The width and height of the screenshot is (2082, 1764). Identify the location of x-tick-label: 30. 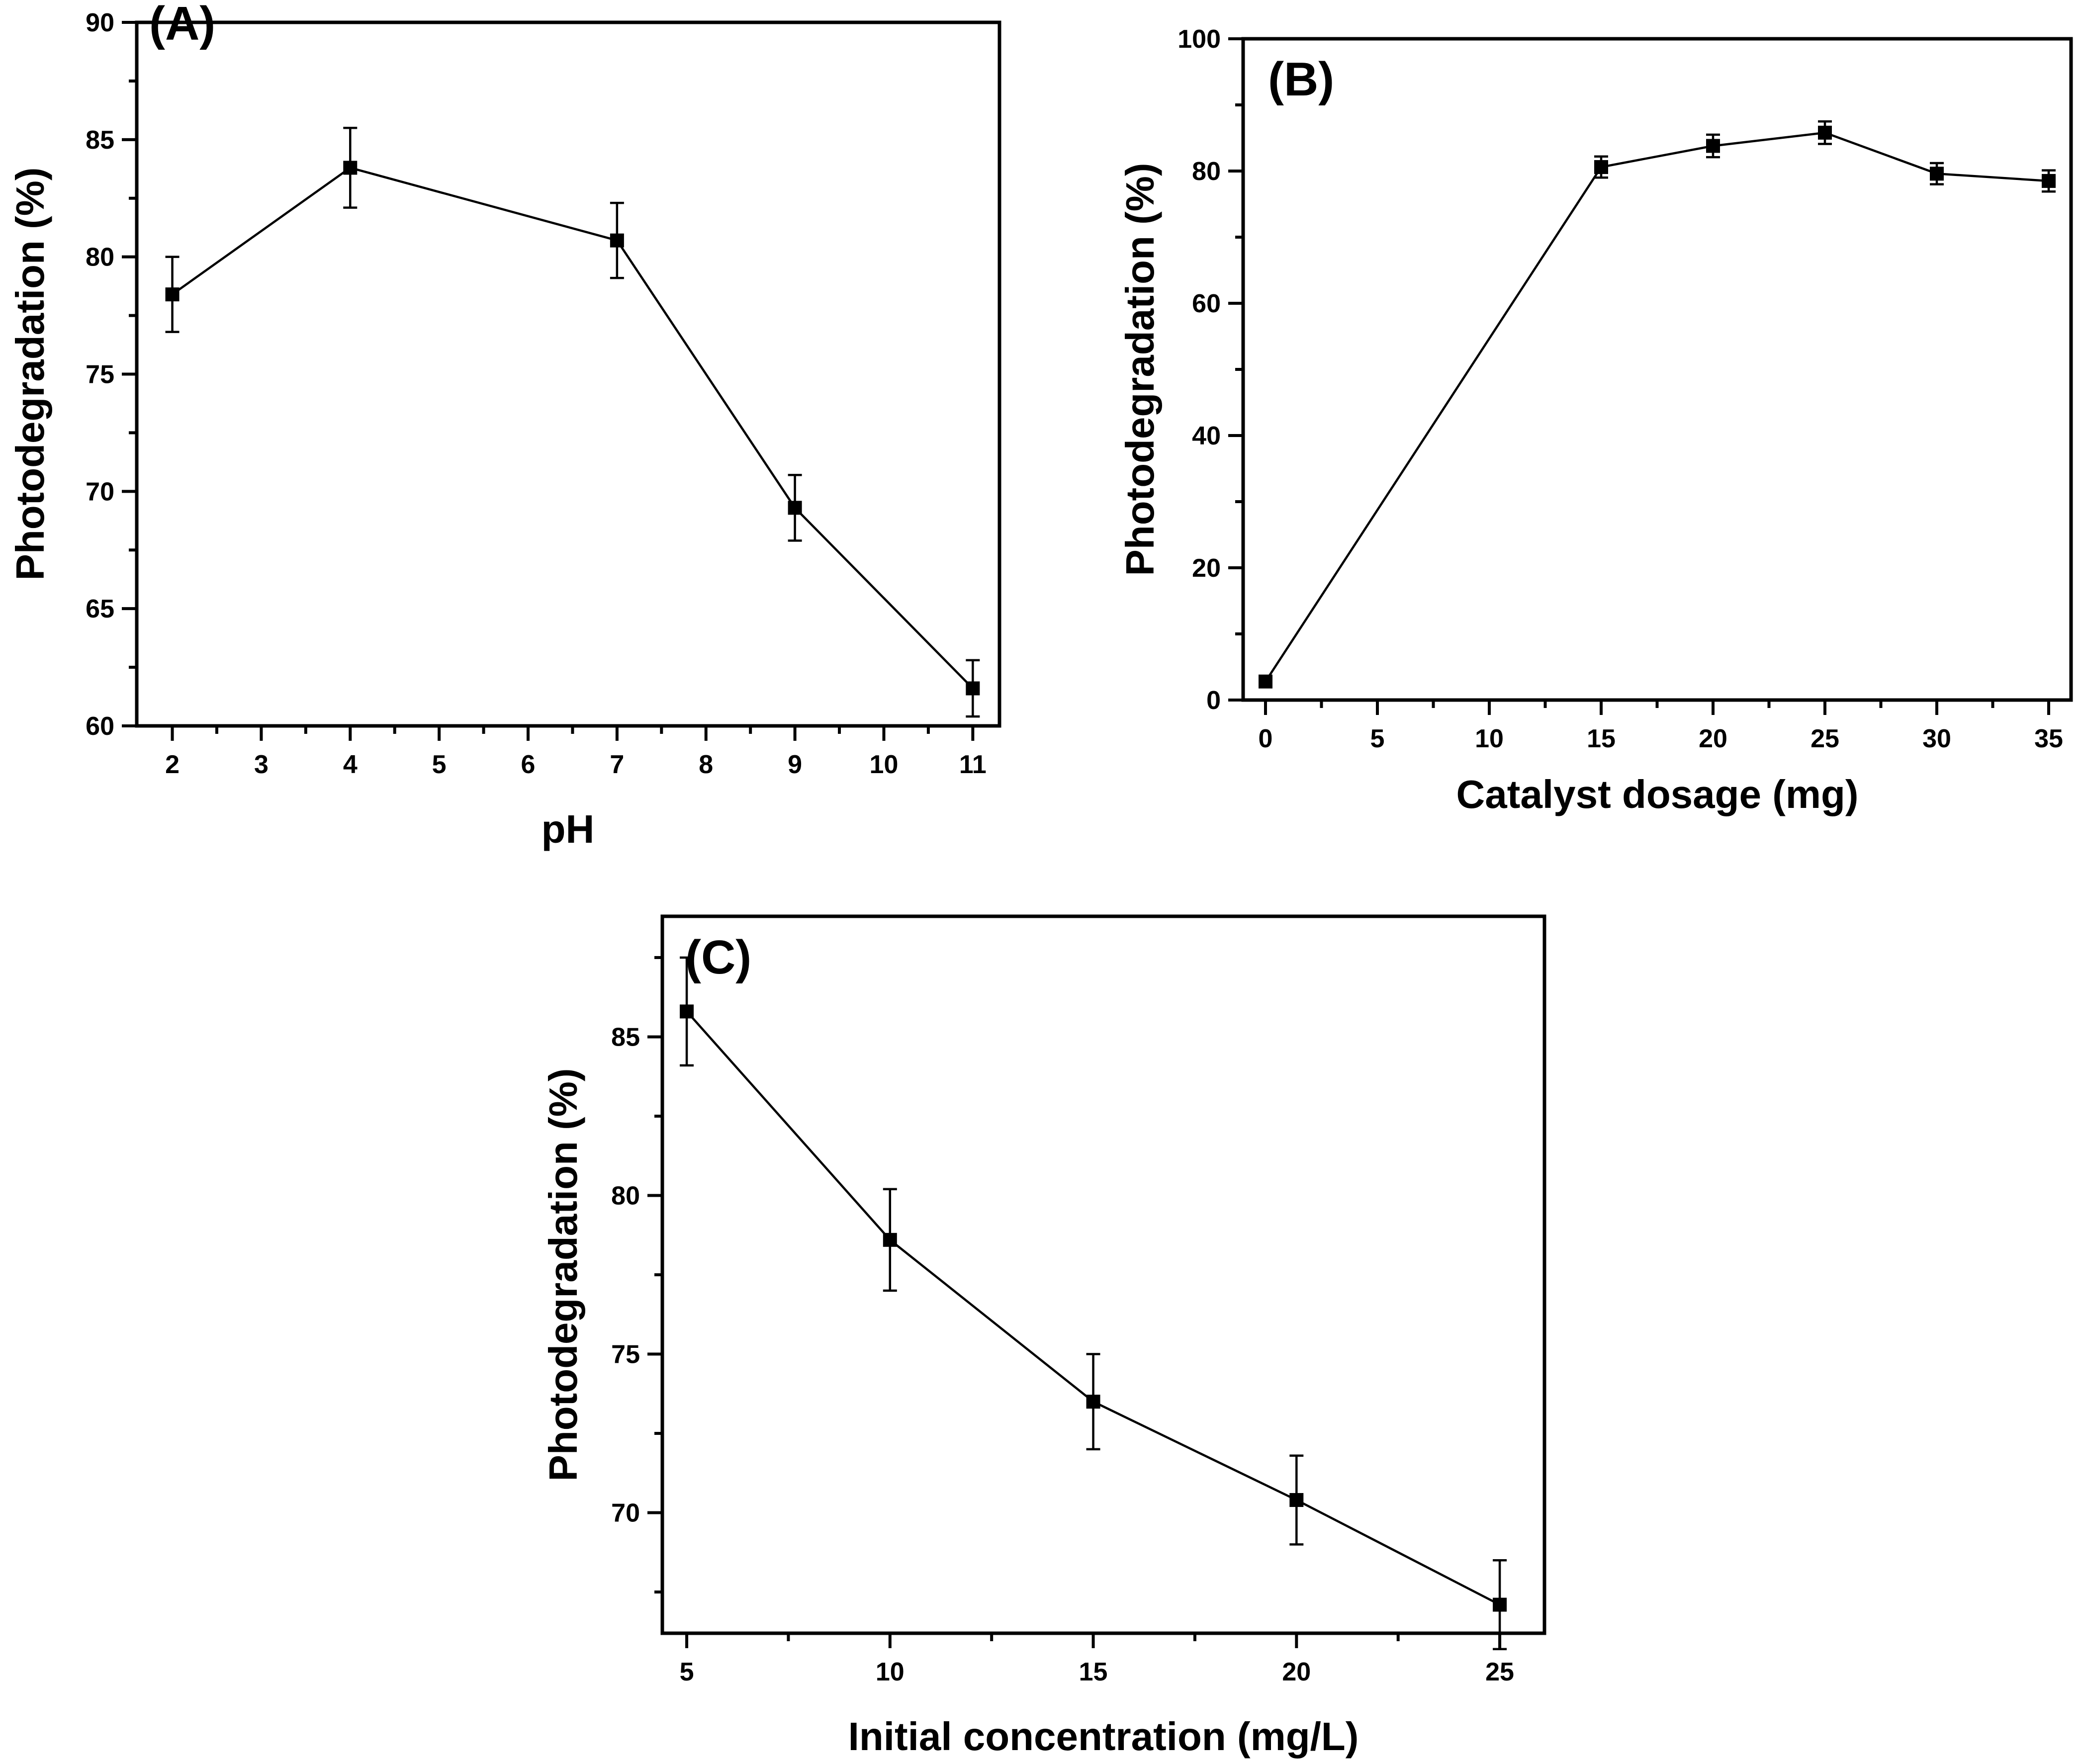
(1936, 738).